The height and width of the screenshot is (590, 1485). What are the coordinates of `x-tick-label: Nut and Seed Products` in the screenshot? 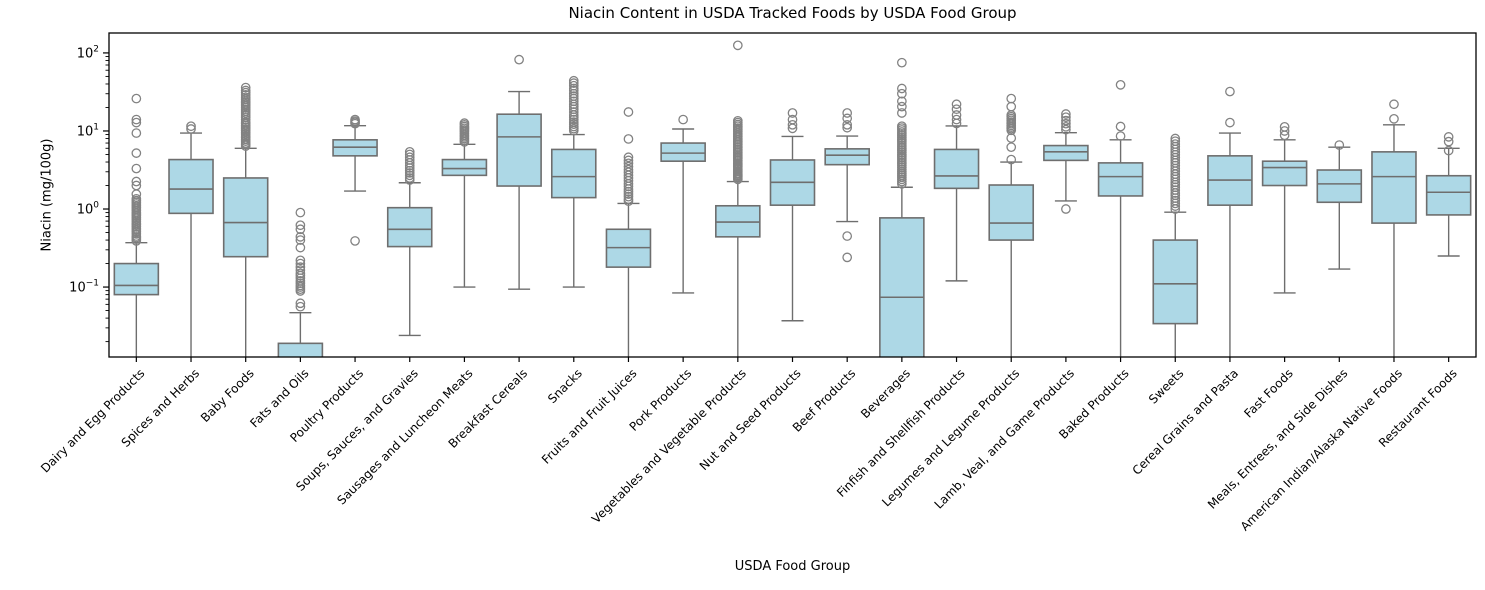 It's located at (750, 419).